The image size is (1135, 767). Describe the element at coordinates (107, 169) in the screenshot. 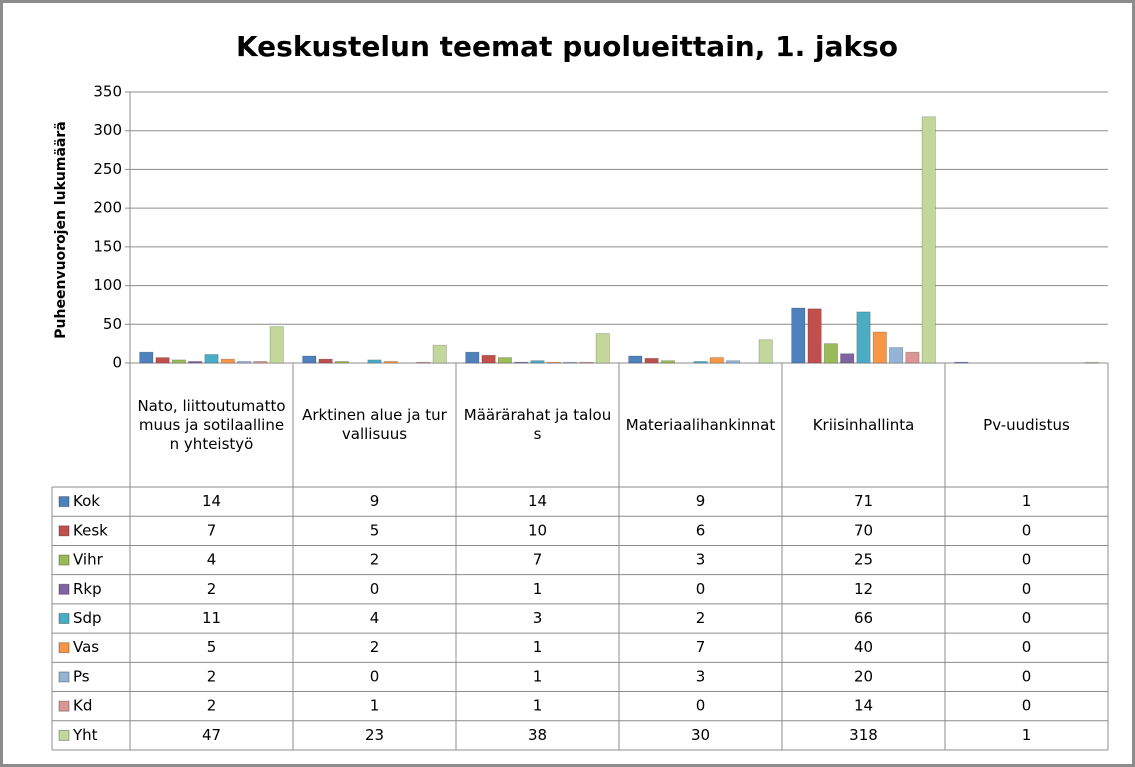

I see `y-tick-label: 250` at that location.